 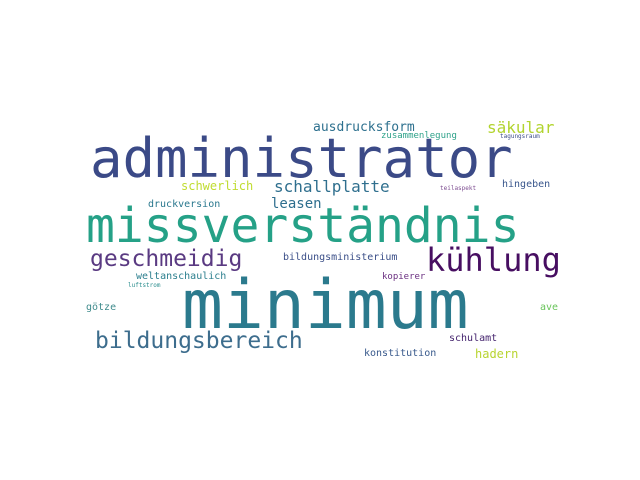 What do you see at coordinates (199, 341) in the screenshot?
I see `word-bildungsbereich: bildungsbereich` at bounding box center [199, 341].